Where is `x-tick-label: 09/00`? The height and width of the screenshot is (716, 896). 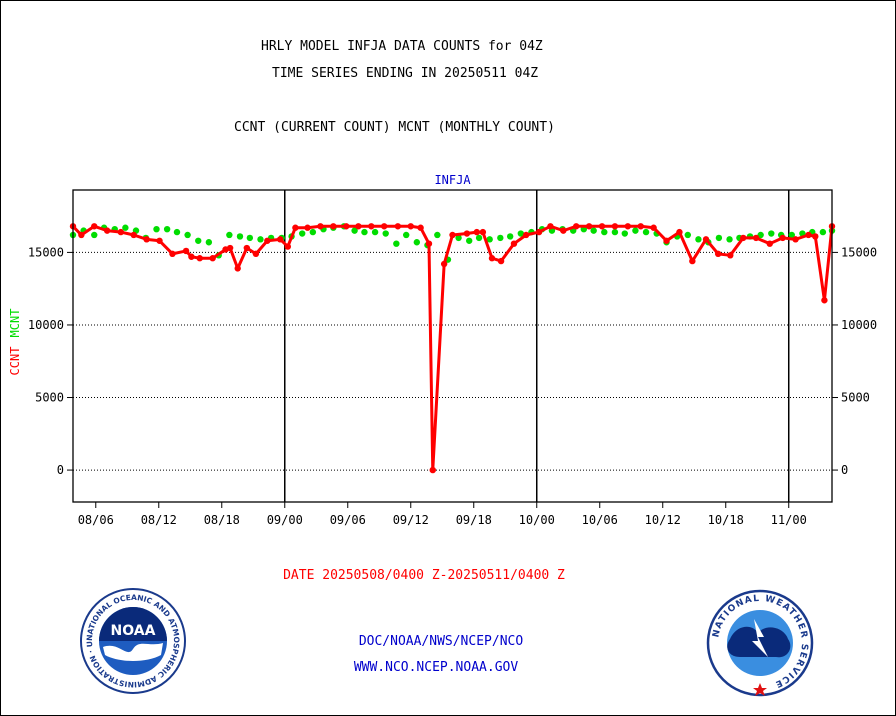
x-tick-label: 09/00 is located at coordinates (285, 520).